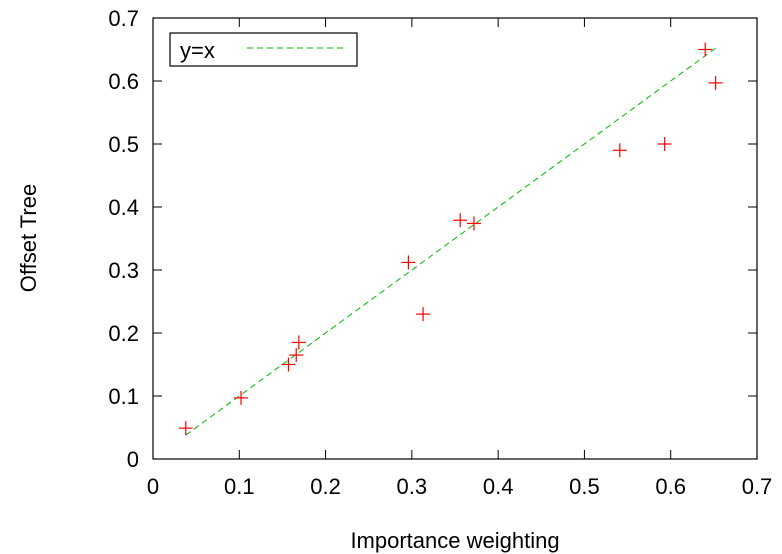 The width and height of the screenshot is (782, 554). I want to click on legend-label: y=x, so click(197, 50).